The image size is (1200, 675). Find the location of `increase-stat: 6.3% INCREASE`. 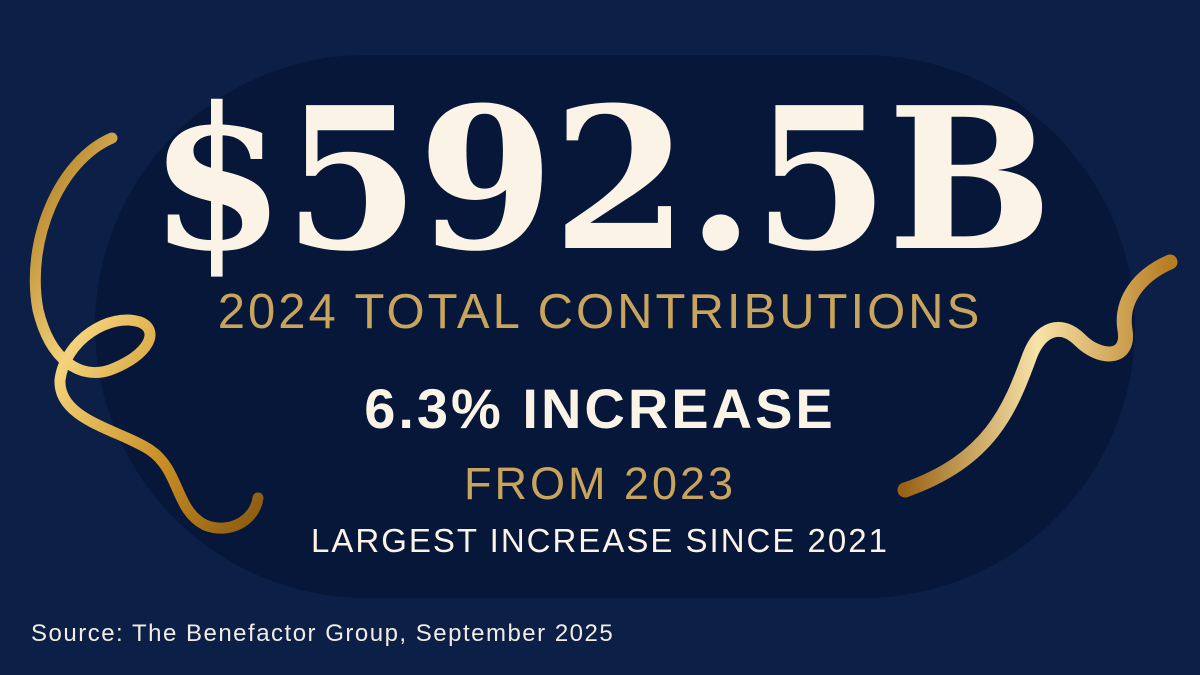

increase-stat: 6.3% INCREASE is located at coordinates (600, 408).